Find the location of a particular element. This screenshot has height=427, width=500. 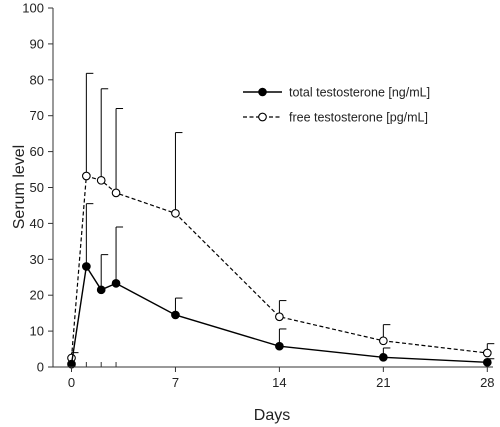

y-tick-label: 70 is located at coordinates (37, 115).